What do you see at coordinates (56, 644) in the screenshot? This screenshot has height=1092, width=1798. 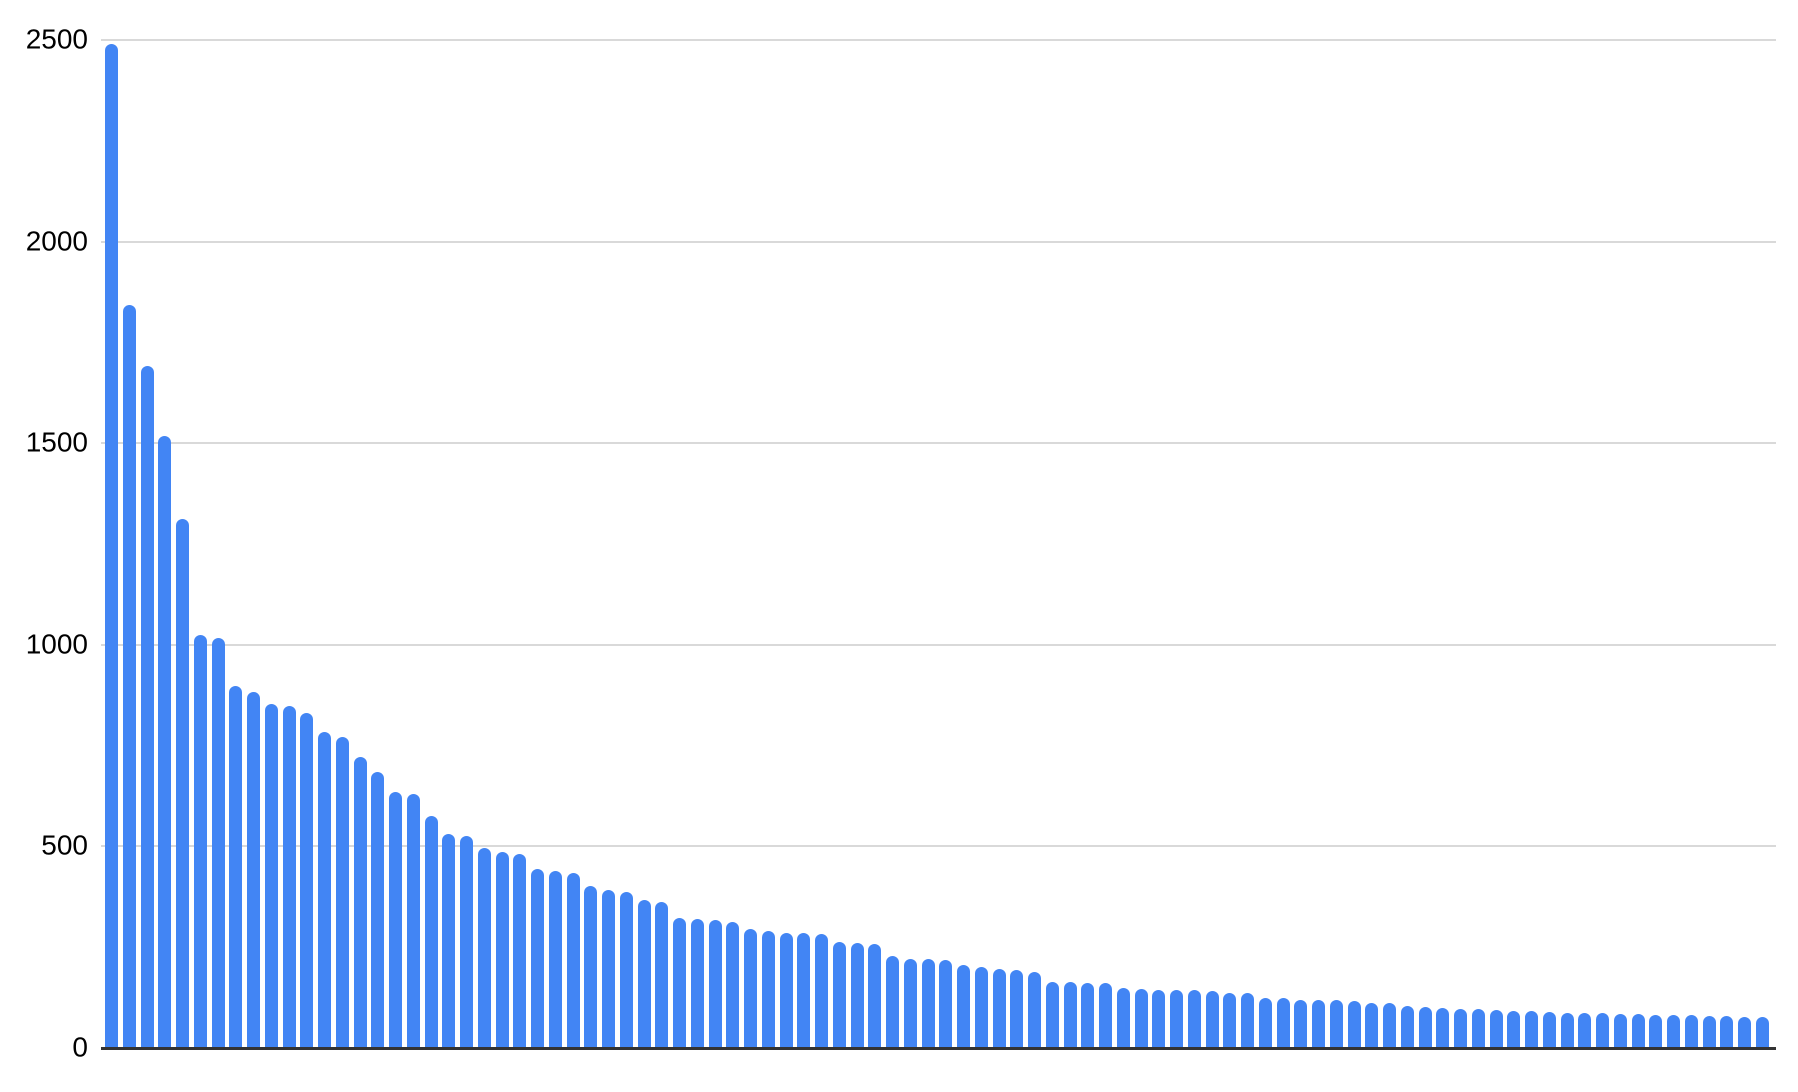 I see `y-tick-label-1000: 1000` at bounding box center [56, 644].